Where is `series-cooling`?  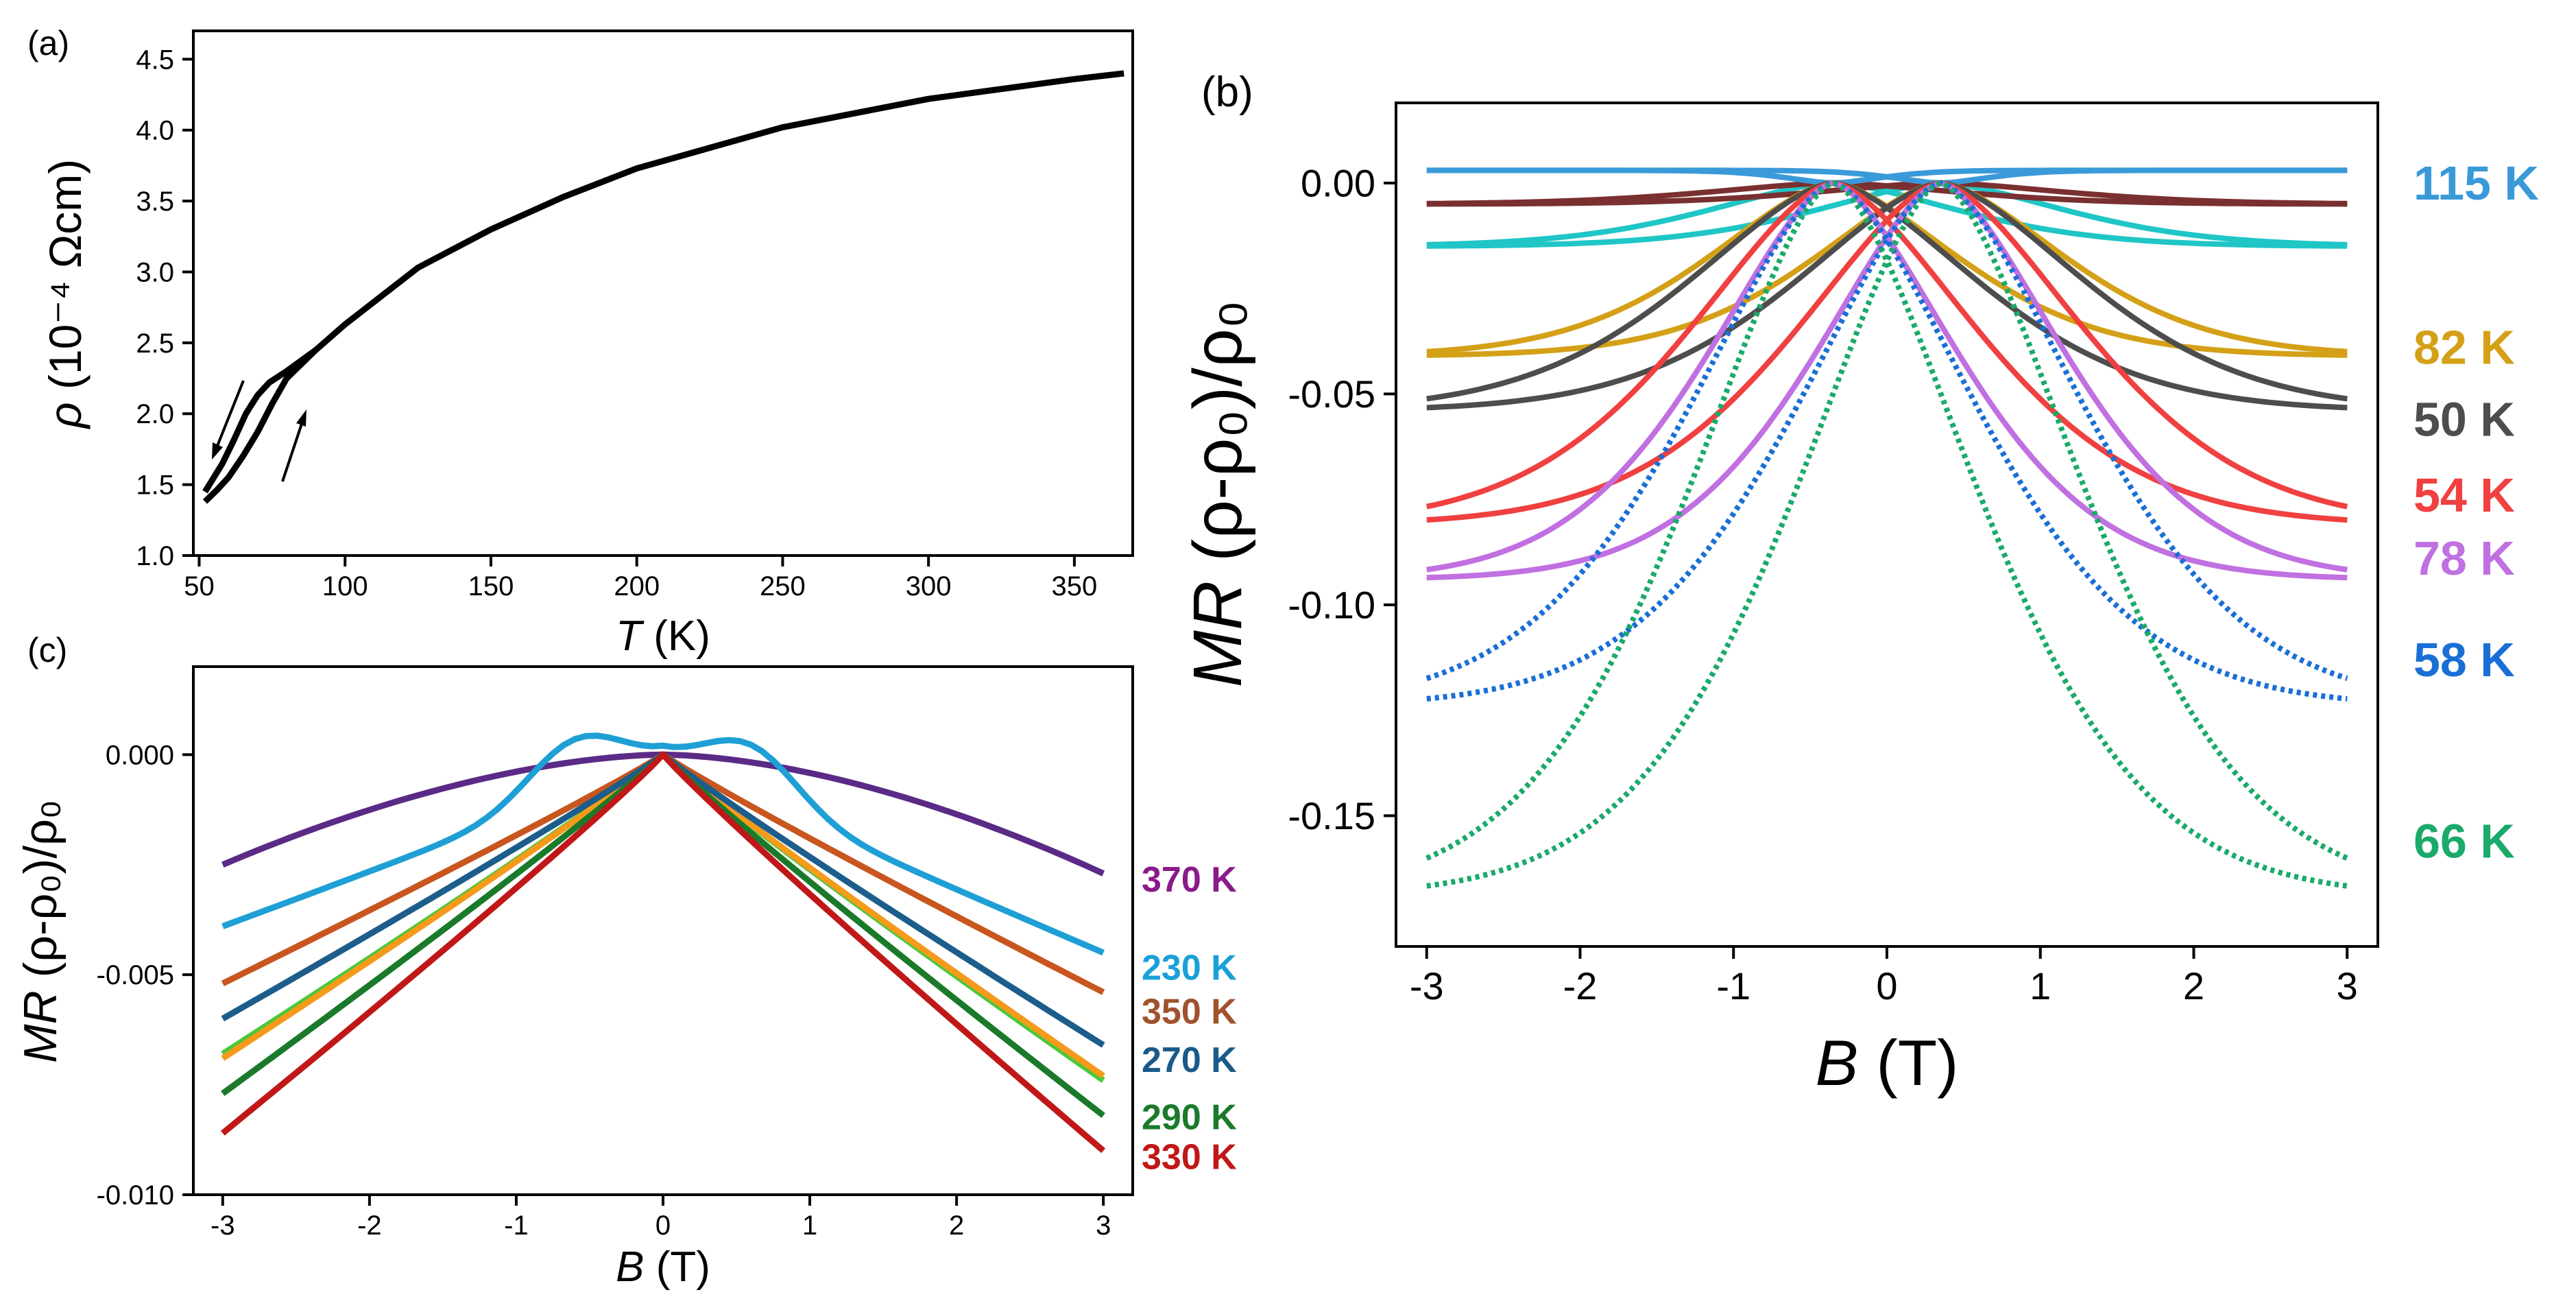 series-cooling is located at coordinates (260, 420).